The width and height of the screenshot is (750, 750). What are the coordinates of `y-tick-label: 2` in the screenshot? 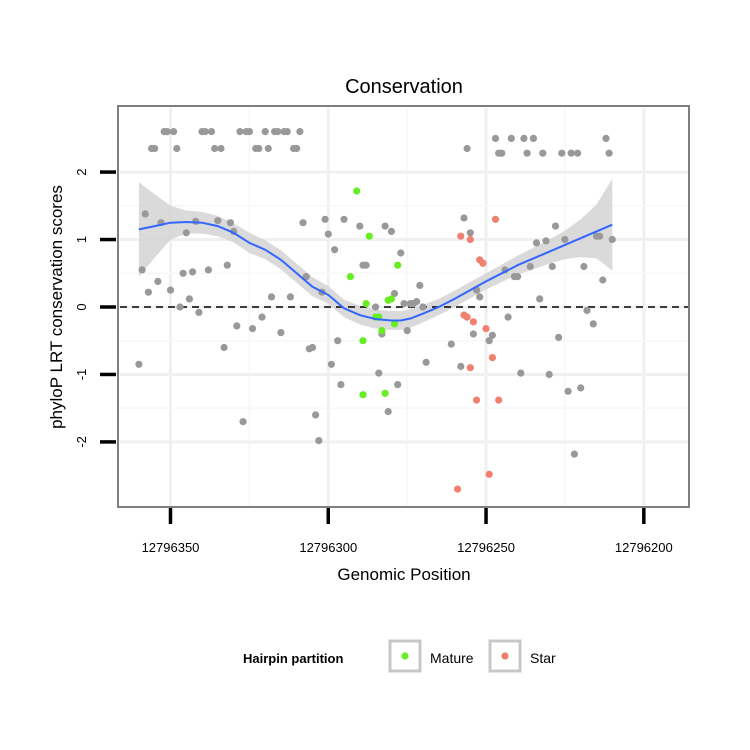 It's located at (81, 171).